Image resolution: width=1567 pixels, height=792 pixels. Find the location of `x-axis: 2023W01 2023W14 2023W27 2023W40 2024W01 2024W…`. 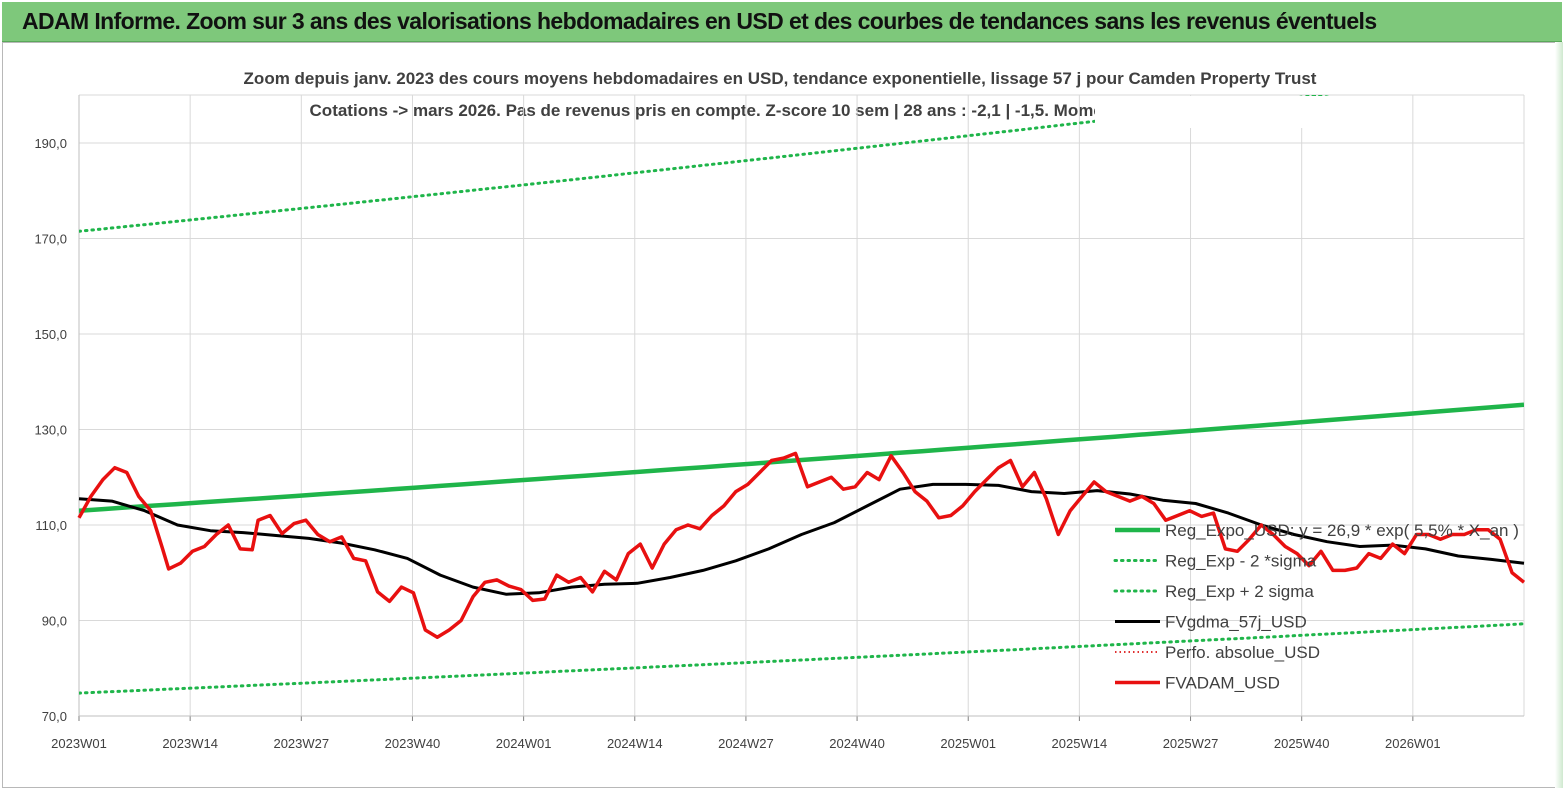

x-axis: 2023W01 2023W14 2023W27 2023W40 2024W01 2024W… is located at coordinates (787, 733).